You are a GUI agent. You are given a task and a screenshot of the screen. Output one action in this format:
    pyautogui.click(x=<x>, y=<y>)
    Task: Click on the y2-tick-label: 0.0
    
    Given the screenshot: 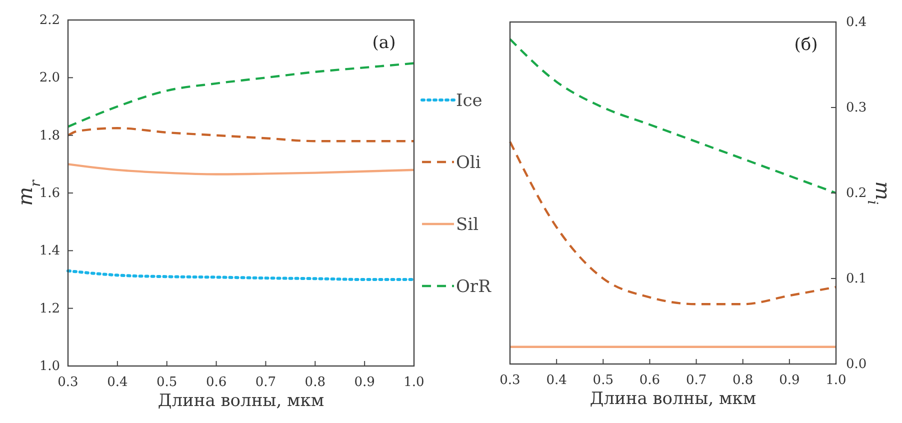 What is the action you would take?
    pyautogui.click(x=856, y=364)
    